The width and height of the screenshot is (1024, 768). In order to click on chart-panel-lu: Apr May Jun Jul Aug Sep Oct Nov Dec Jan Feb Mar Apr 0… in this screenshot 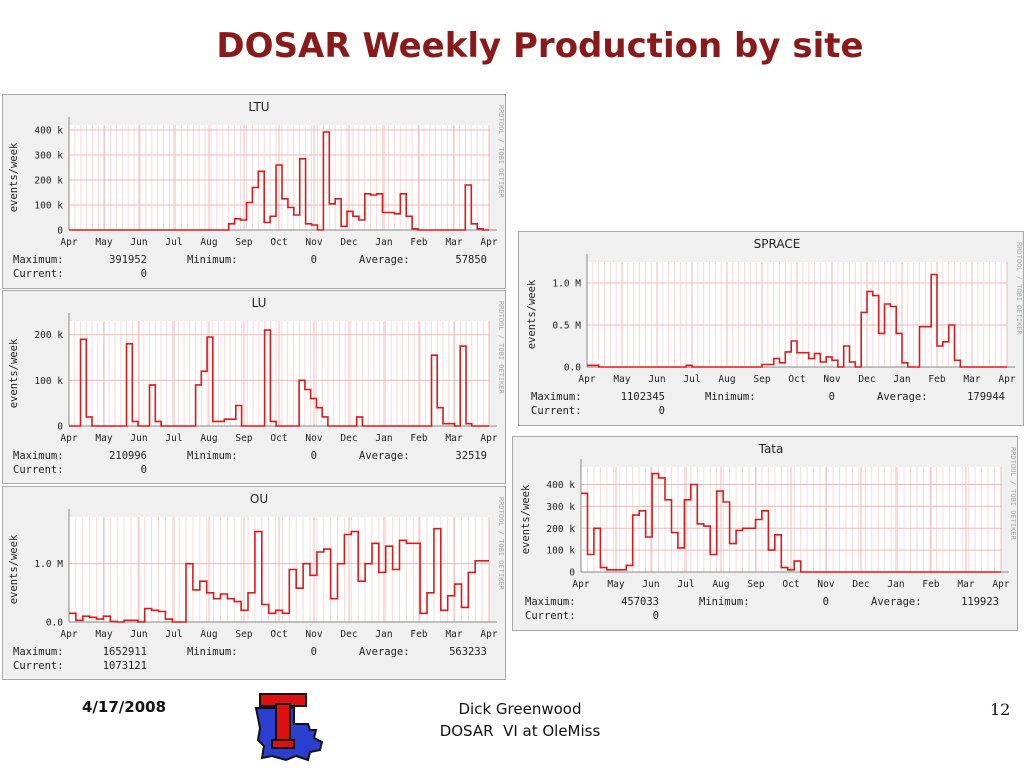, I will do `click(254, 387)`.